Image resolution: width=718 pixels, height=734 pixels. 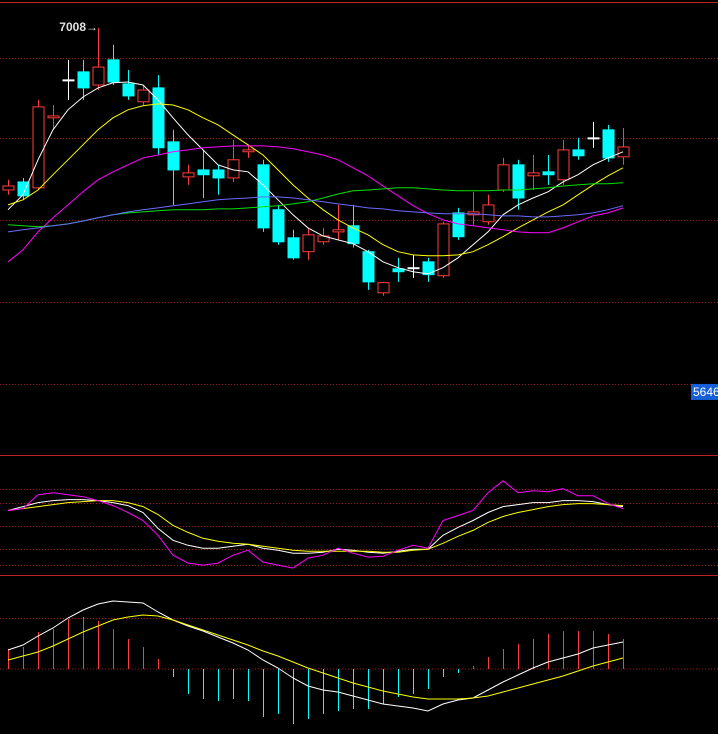 I want to click on high-label: 7008→, so click(x=78, y=27).